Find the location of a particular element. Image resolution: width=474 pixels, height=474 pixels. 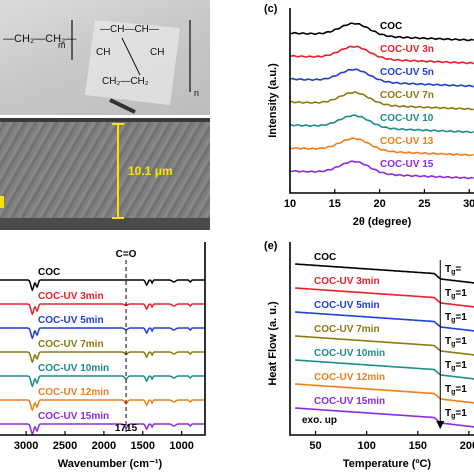

xrd-ylabel: Intensity (a.u.) is located at coordinates (273, 100).